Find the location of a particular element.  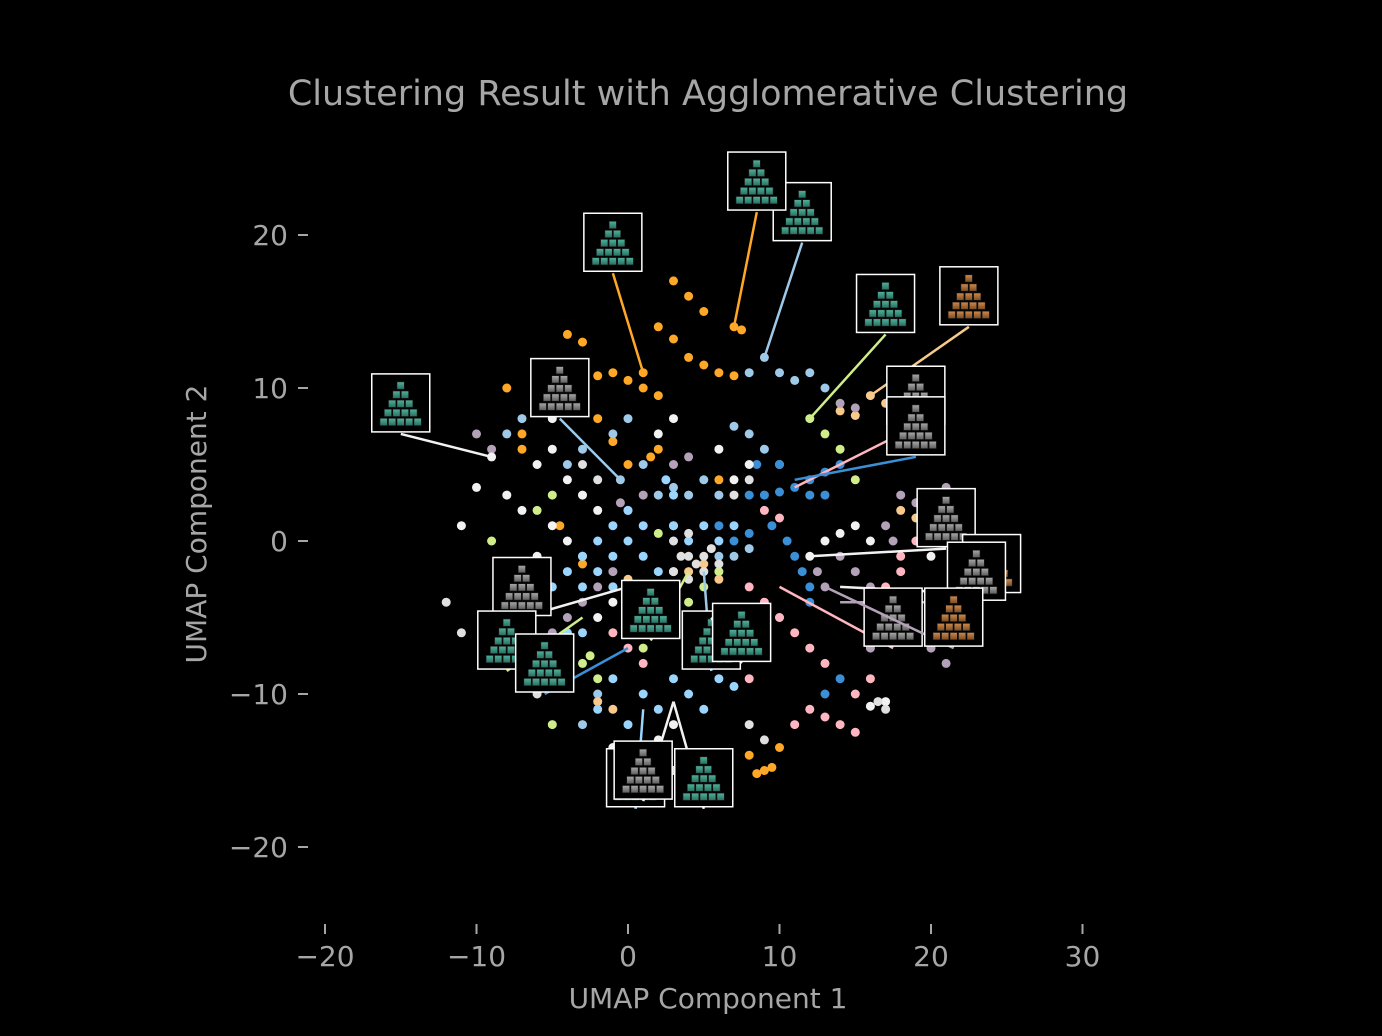

x-tick-label: 30 is located at coordinates (1083, 956).